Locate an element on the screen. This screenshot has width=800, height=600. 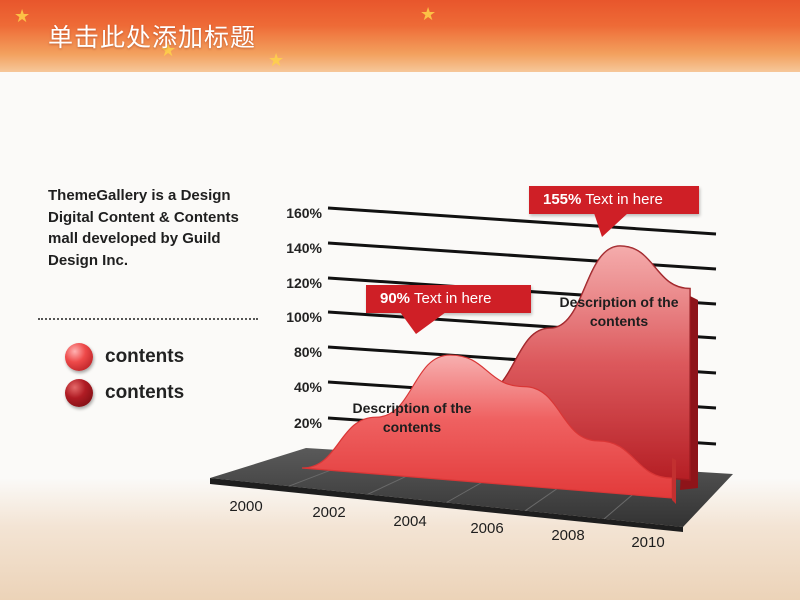
legend-item-2: contents is located at coordinates (124, 393).